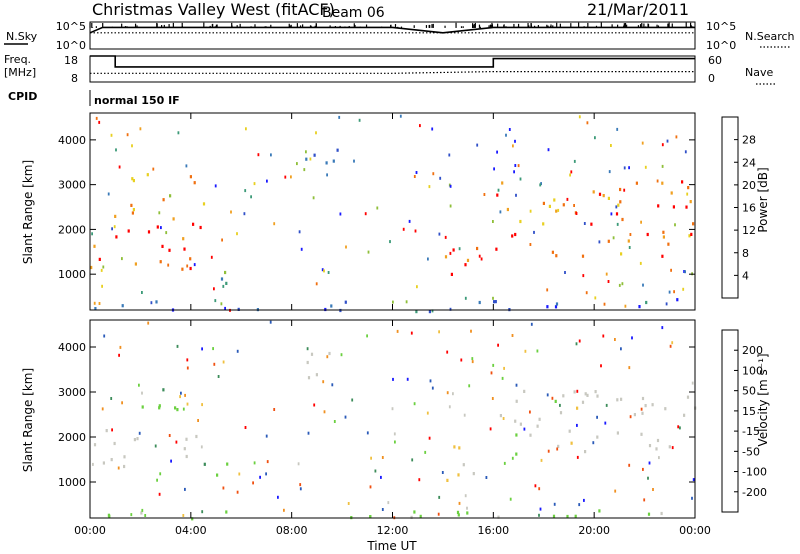  Describe the element at coordinates (71, 26) in the screenshot. I see `noise-left-tick-top: 10^5` at that location.